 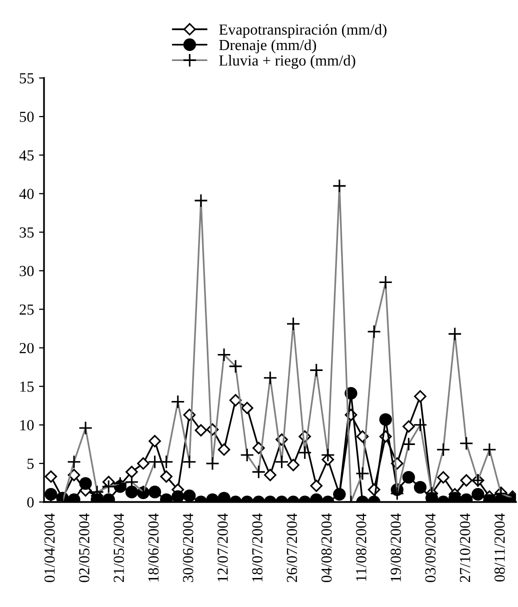 I want to click on x-tick-label: 11/08/2004, so click(x=361, y=547).